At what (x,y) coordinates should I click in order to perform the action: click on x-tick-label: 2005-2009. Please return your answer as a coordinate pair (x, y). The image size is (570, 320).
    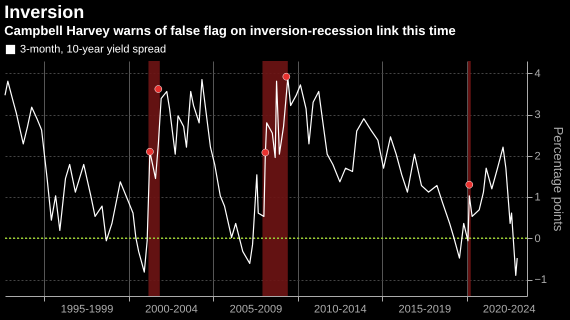
    Looking at the image, I should click on (256, 310).